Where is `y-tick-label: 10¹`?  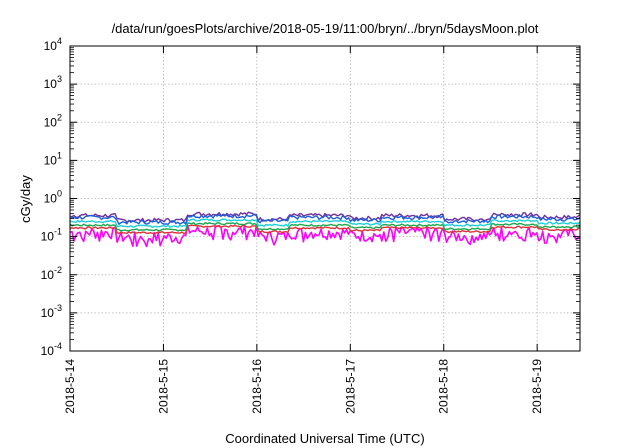 y-tick-label: 10¹ is located at coordinates (53, 158).